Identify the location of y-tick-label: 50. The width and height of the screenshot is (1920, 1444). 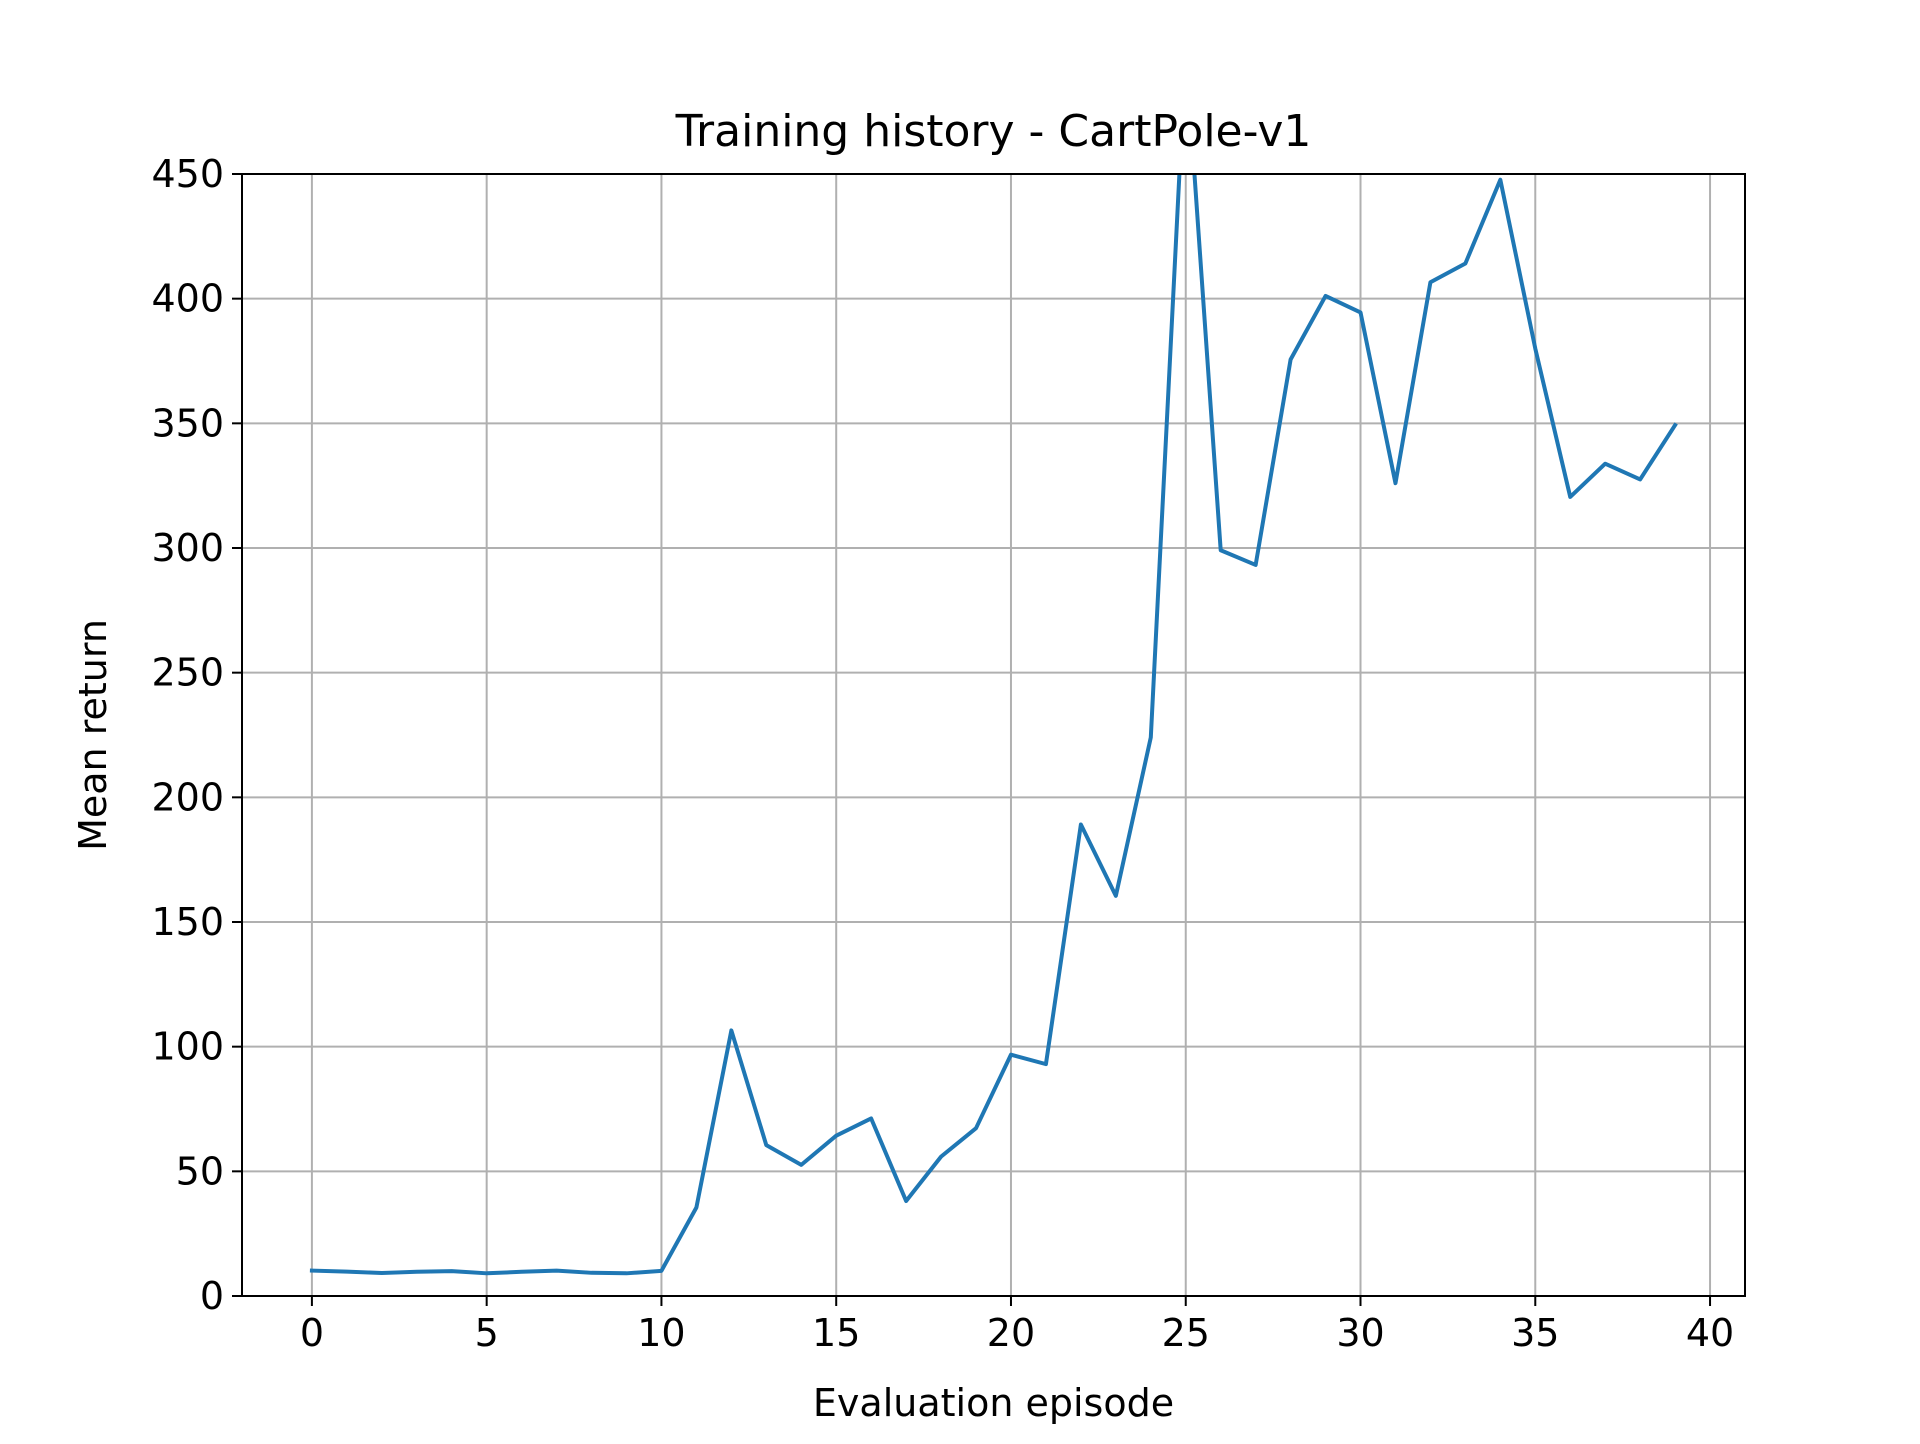
(200, 1171).